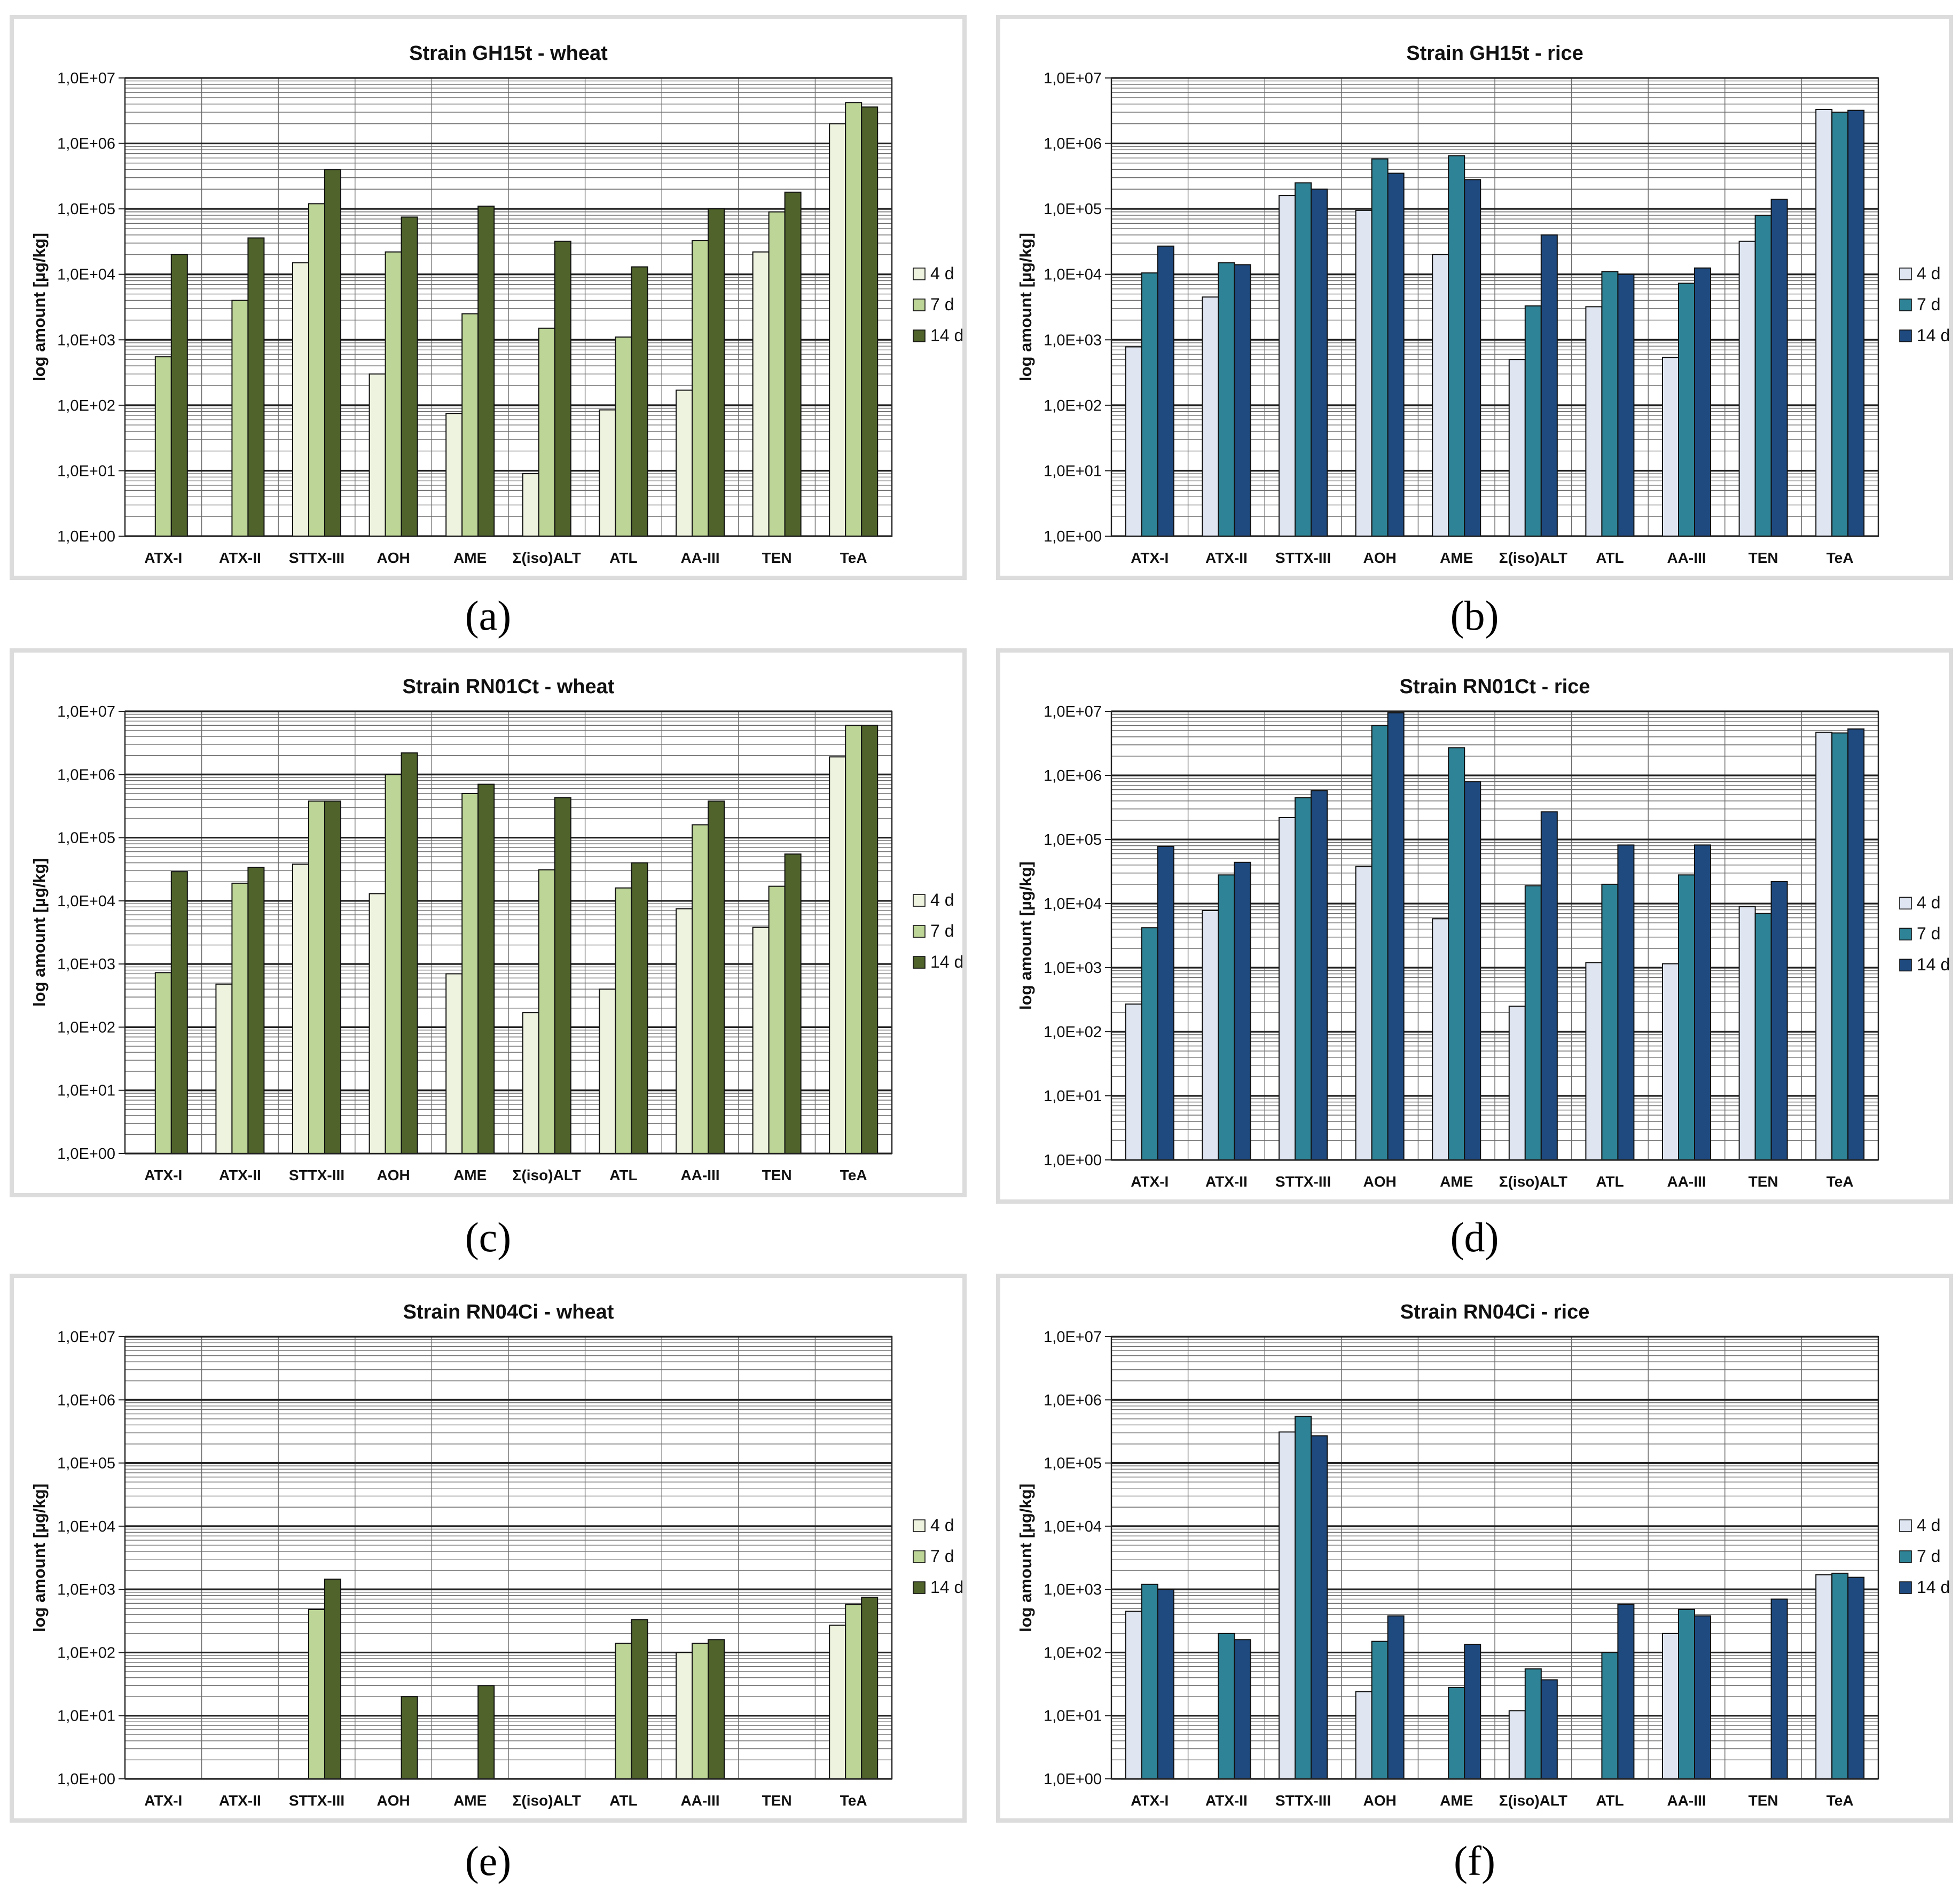 The height and width of the screenshot is (1891, 1960). What do you see at coordinates (1364, 1735) in the screenshot?
I see `bar-4d-AOH` at bounding box center [1364, 1735].